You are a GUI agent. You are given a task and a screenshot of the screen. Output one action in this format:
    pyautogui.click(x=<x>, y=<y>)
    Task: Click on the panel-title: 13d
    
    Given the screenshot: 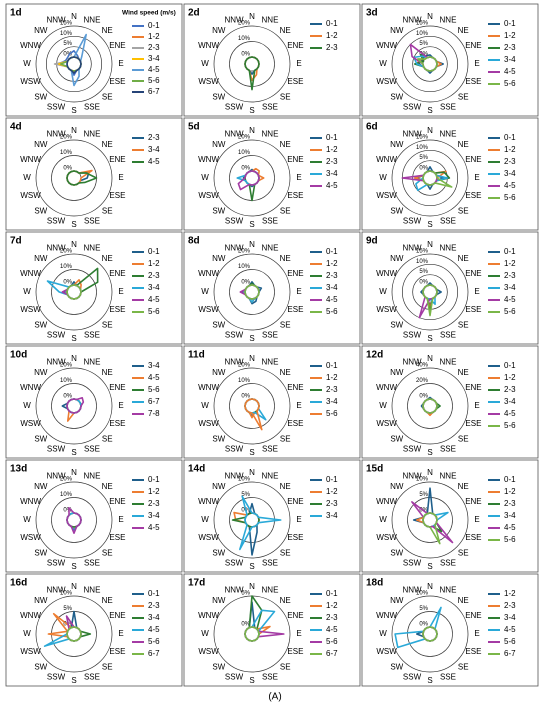 What is the action you would take?
    pyautogui.click(x=18, y=469)
    